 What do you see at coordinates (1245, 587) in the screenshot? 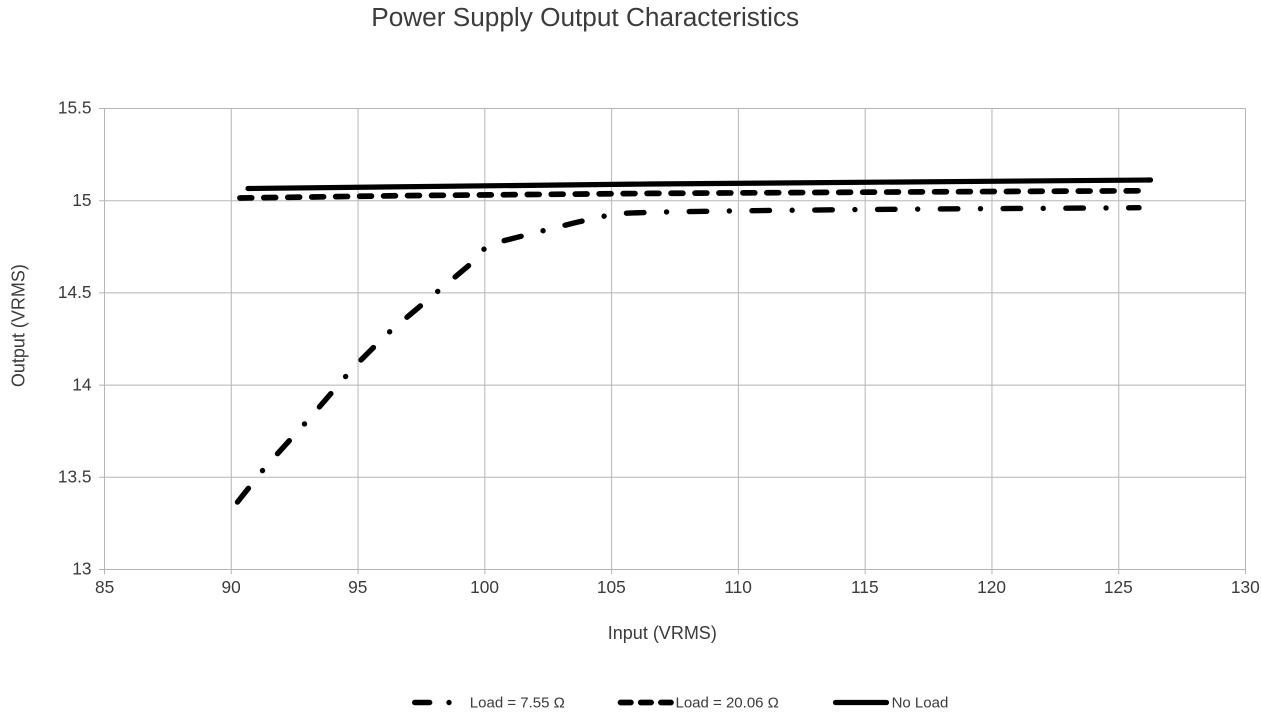
I see `svg-text: 130` at bounding box center [1245, 587].